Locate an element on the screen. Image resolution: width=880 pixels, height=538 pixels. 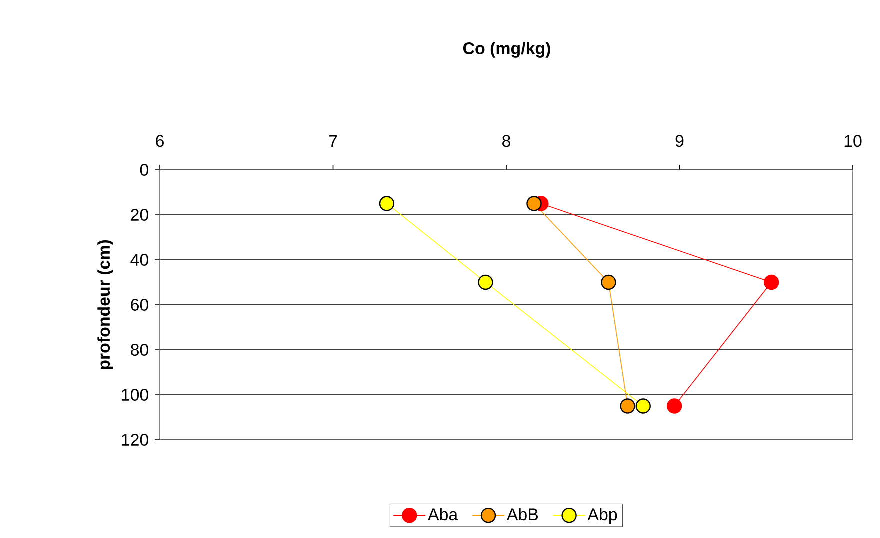
y-tick-label: 80 is located at coordinates (140, 350).